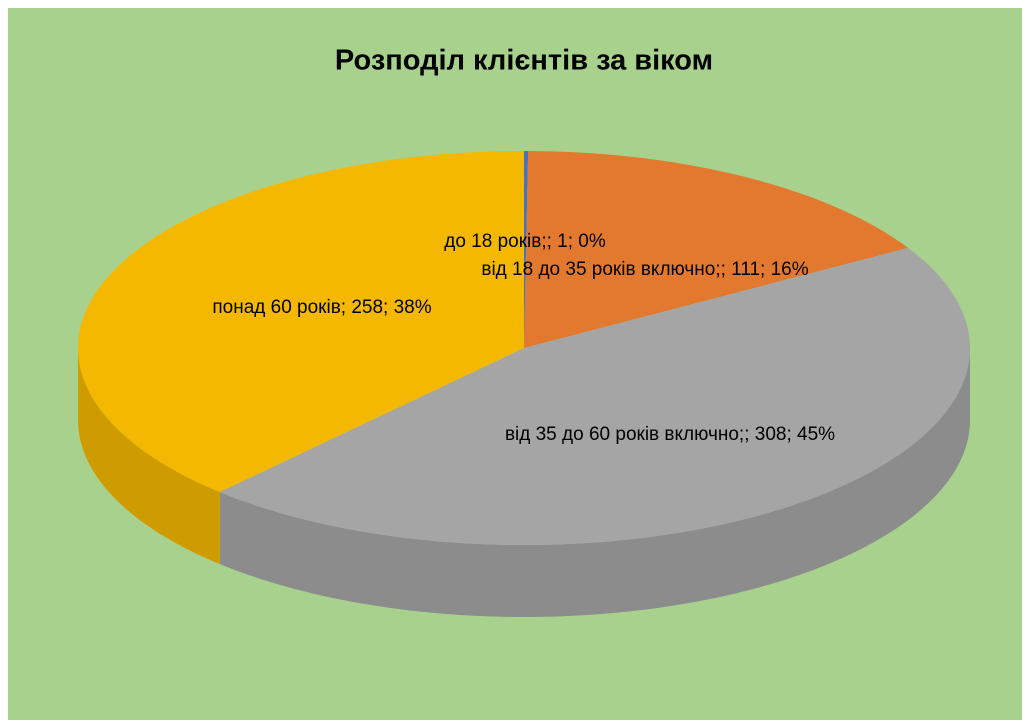 Image resolution: width=1030 pixels, height=722 pixels. Describe the element at coordinates (321, 307) in the screenshot. I see `data-label: понад 60 років; 258; 38%` at that location.